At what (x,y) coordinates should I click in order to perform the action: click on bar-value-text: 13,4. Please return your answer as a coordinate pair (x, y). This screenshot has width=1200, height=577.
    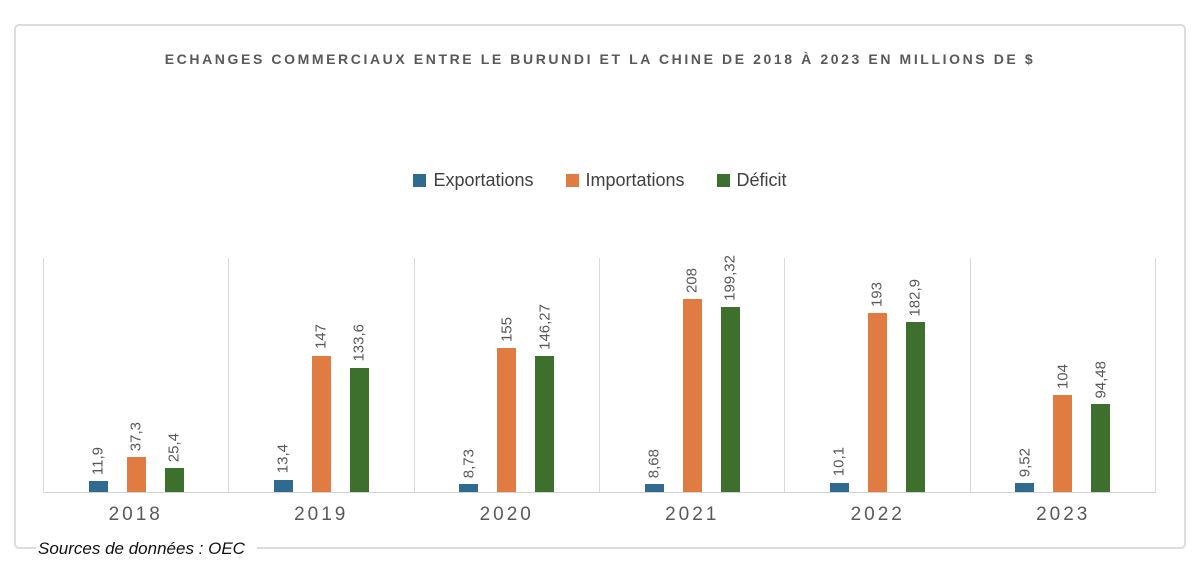
    Looking at the image, I should click on (283, 459).